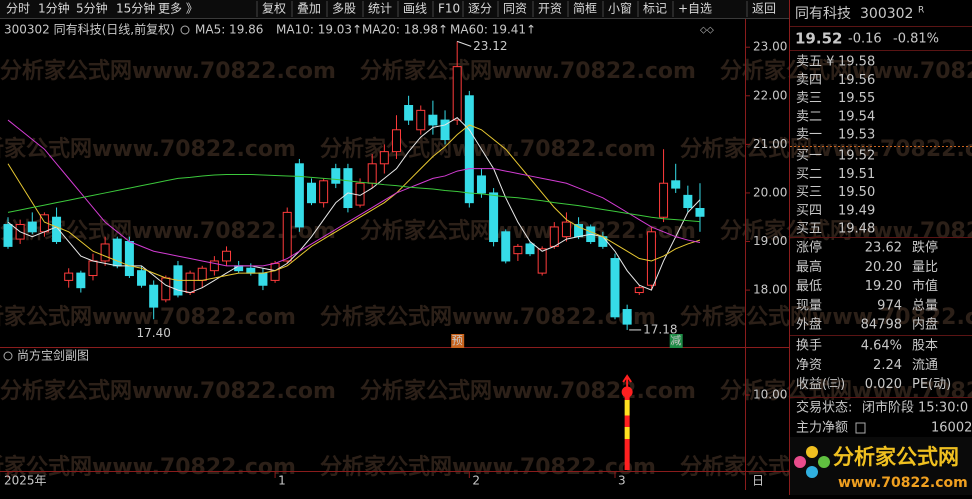 This screenshot has height=499, width=972. Describe the element at coordinates (809, 305) in the screenshot. I see `stat-label: 现量` at that location.